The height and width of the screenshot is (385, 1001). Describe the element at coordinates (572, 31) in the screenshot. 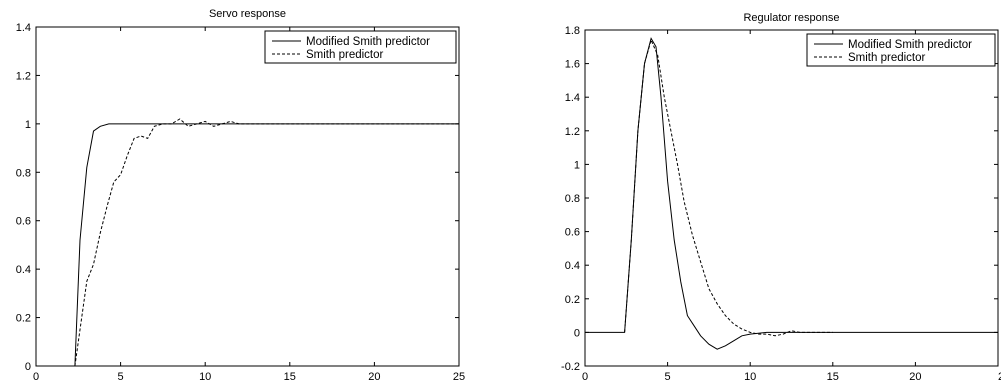

I see `y-tick-label: 1.8` at that location.